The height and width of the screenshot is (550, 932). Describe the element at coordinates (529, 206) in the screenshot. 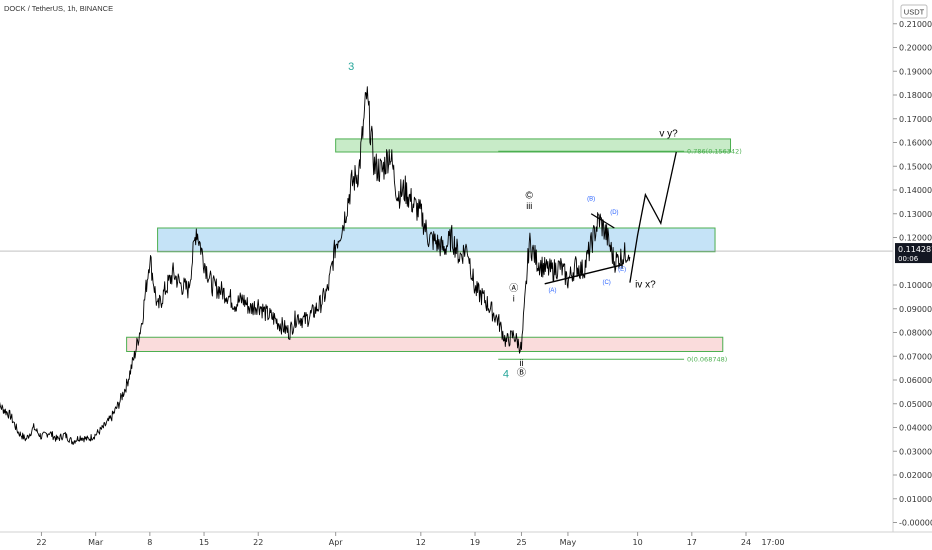

I see `wave-iii: iii` at that location.